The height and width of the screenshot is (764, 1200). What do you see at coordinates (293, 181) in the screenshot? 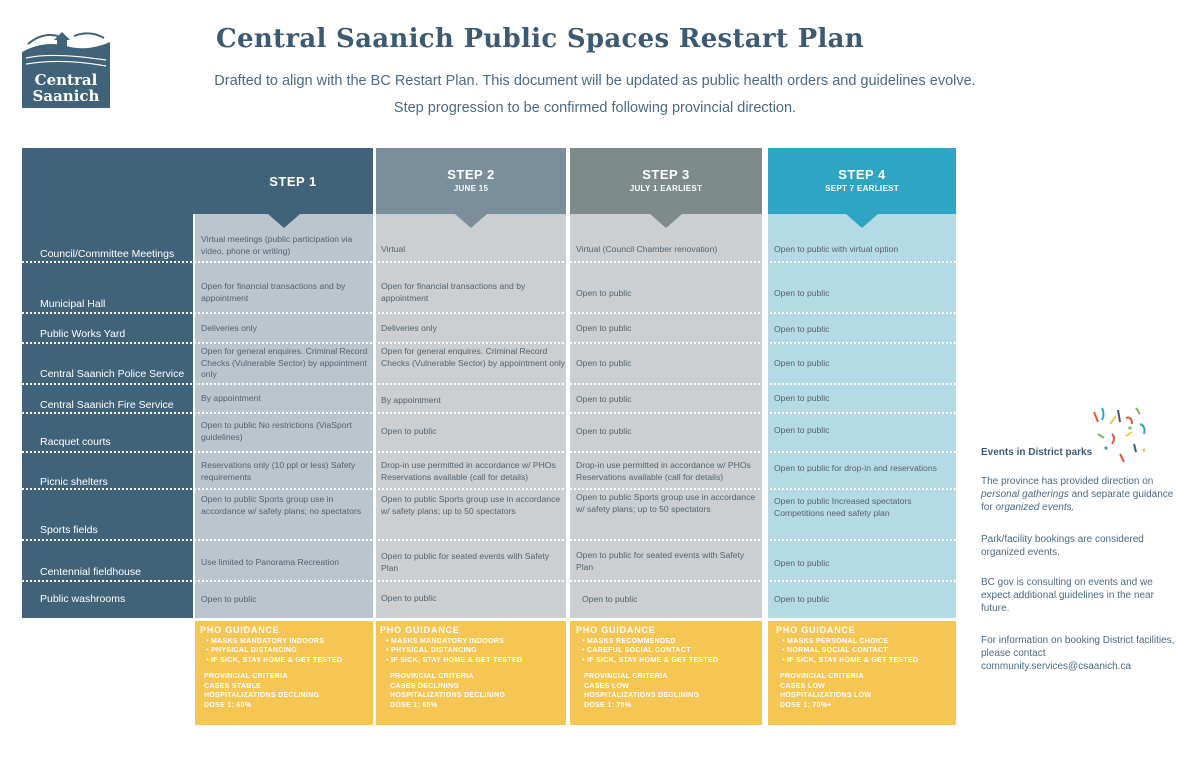
I see `step-1-title: STEP 1` at bounding box center [293, 181].